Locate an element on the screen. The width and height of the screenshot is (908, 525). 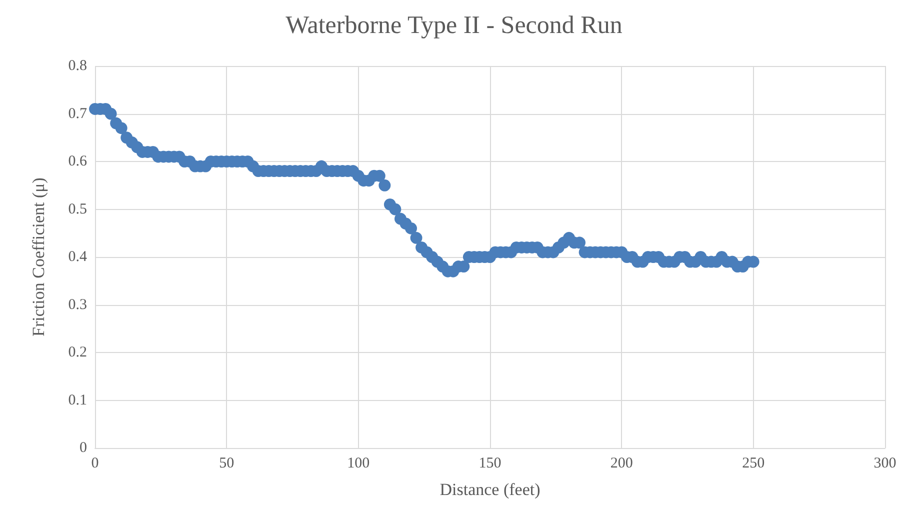
x-tick-label: 50 is located at coordinates (226, 464).